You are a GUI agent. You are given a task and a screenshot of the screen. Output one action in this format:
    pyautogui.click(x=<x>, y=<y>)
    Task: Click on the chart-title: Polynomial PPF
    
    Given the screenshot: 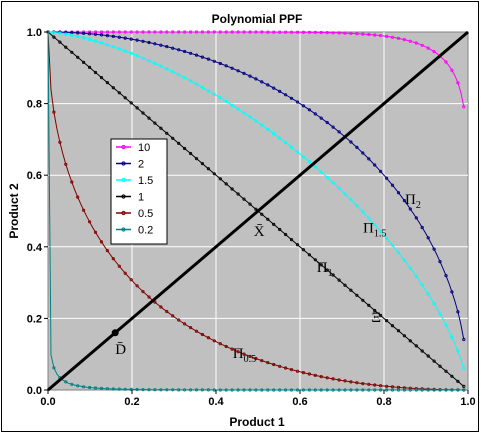 What is the action you would take?
    pyautogui.click(x=257, y=19)
    